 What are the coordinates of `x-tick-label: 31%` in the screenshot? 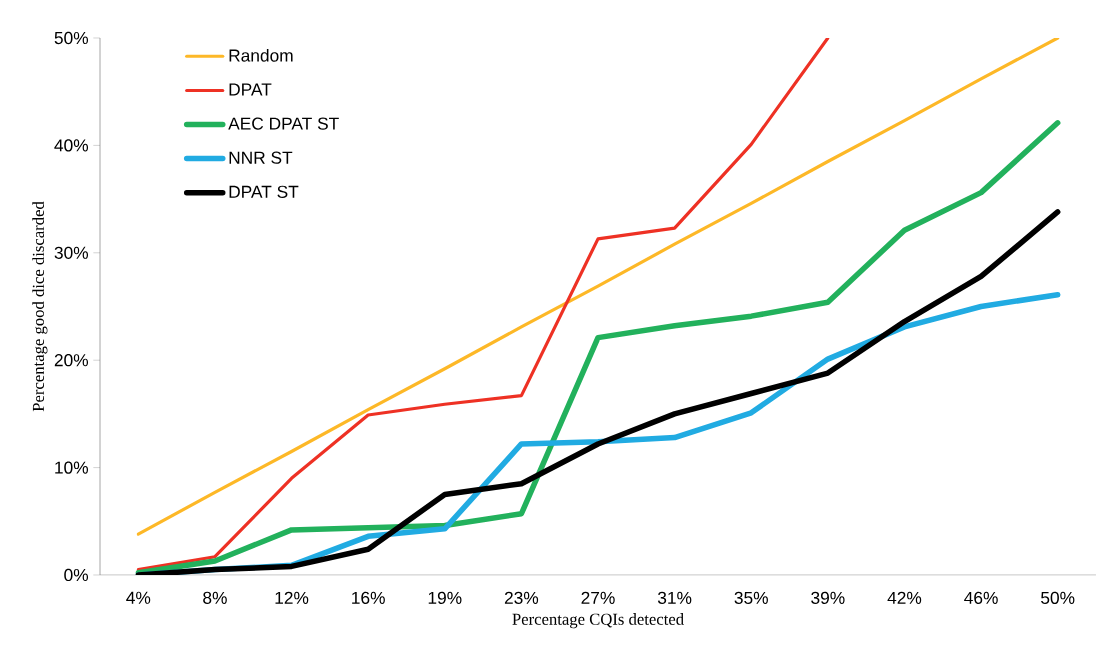 It's located at (674, 597).